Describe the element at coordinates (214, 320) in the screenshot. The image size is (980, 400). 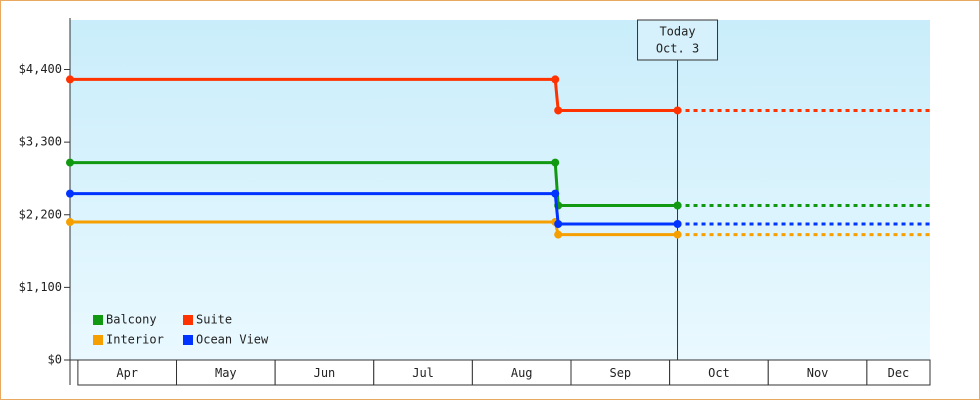
I see `legend-label: Suite` at that location.